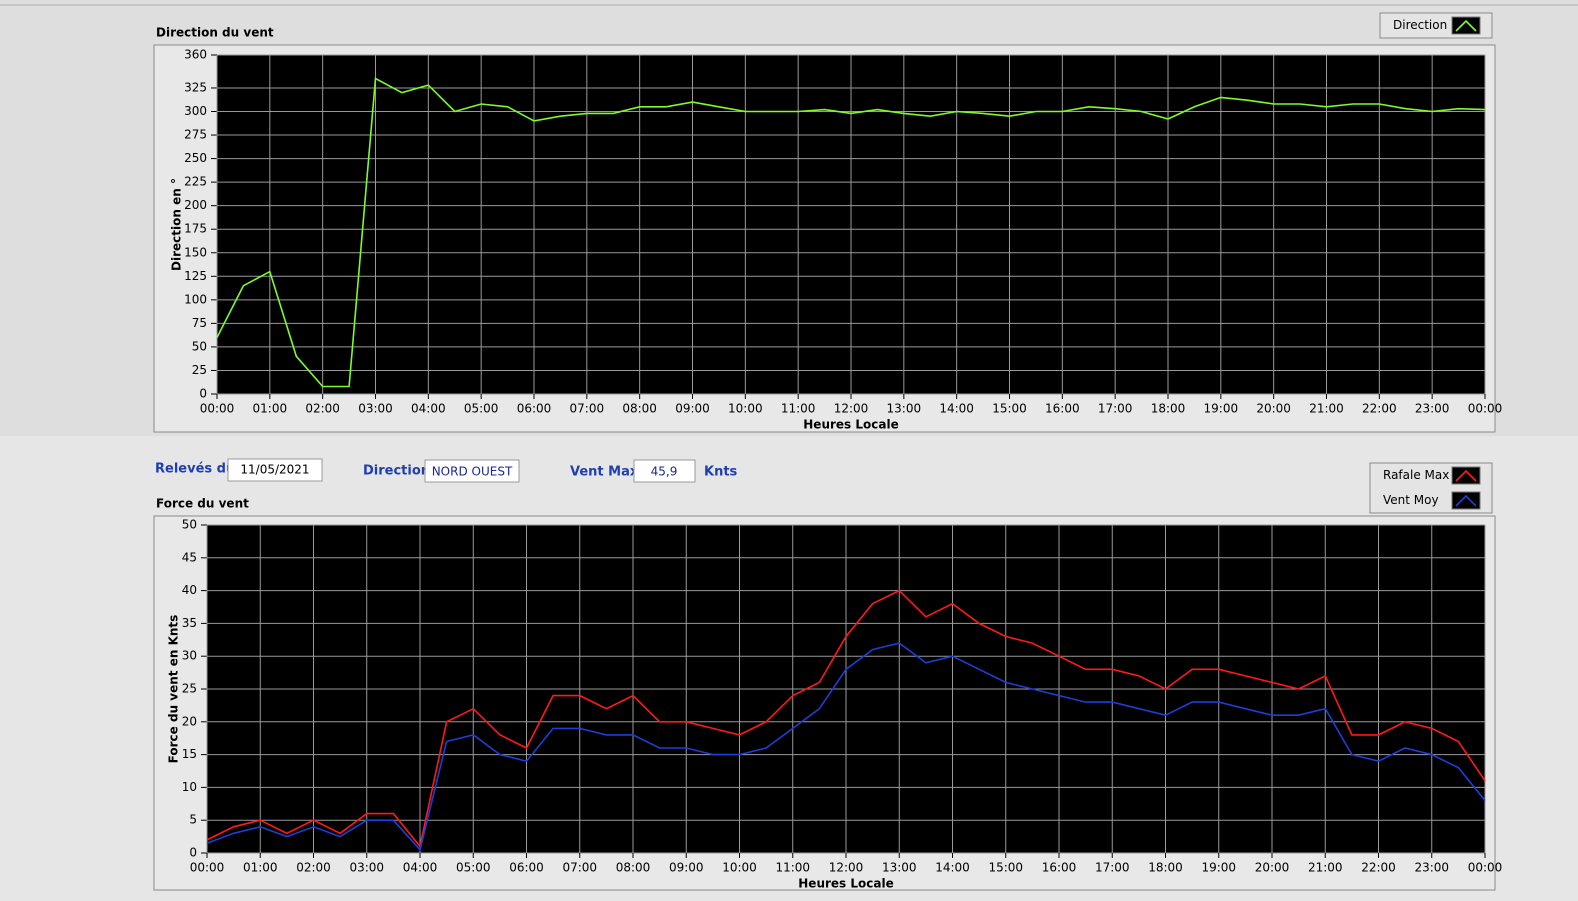 This screenshot has width=1578, height=901. I want to click on direction-field, so click(472, 471).